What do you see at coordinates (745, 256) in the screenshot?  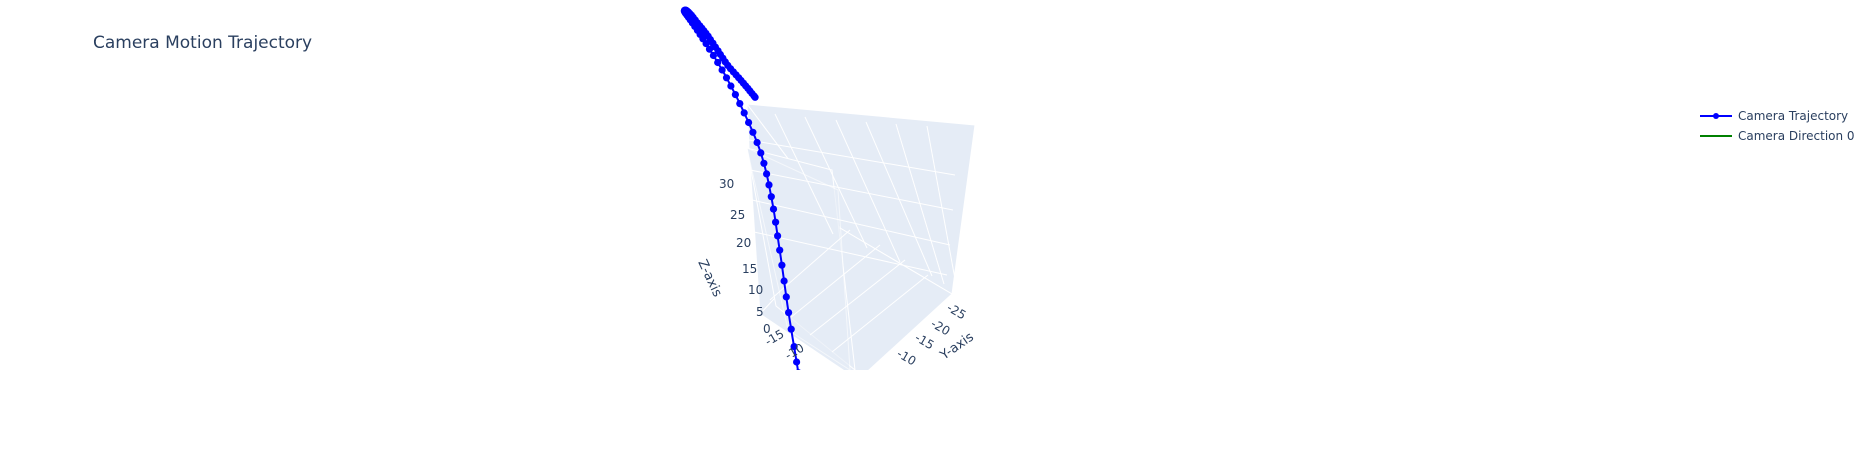 I see `z-ticks: 30 25 20 15 10 5 0` at bounding box center [745, 256].